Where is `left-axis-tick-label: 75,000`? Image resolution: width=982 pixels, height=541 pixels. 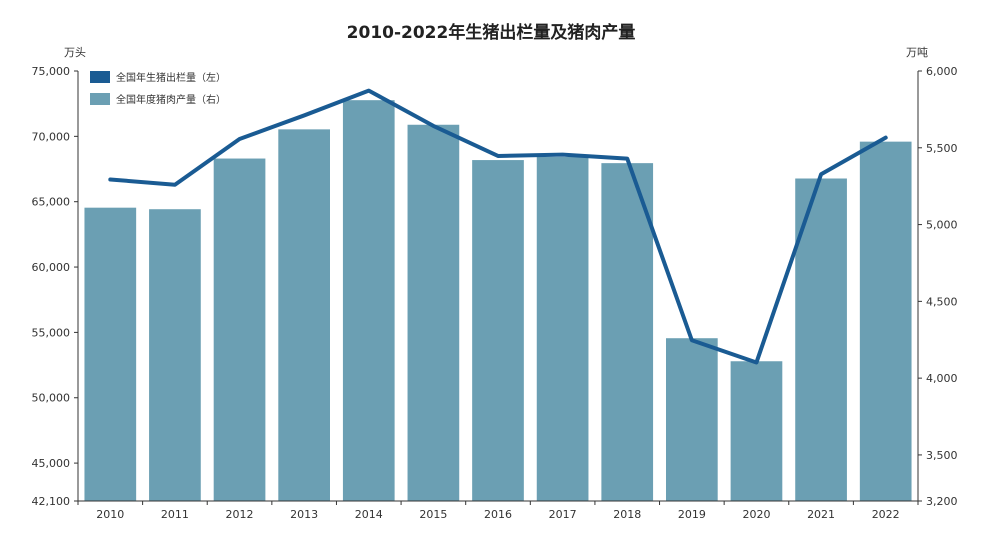 left-axis-tick-label: 75,000 is located at coordinates (51, 71).